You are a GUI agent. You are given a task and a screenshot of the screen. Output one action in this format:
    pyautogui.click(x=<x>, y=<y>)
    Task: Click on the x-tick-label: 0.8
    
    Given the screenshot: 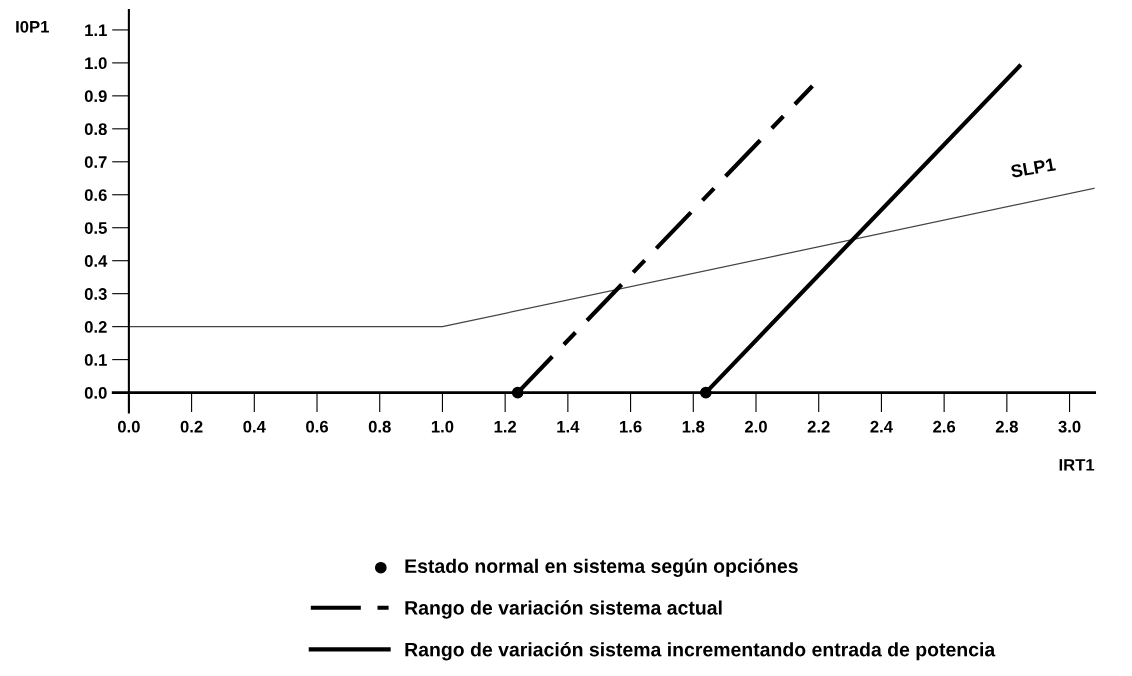 What is the action you would take?
    pyautogui.click(x=379, y=426)
    